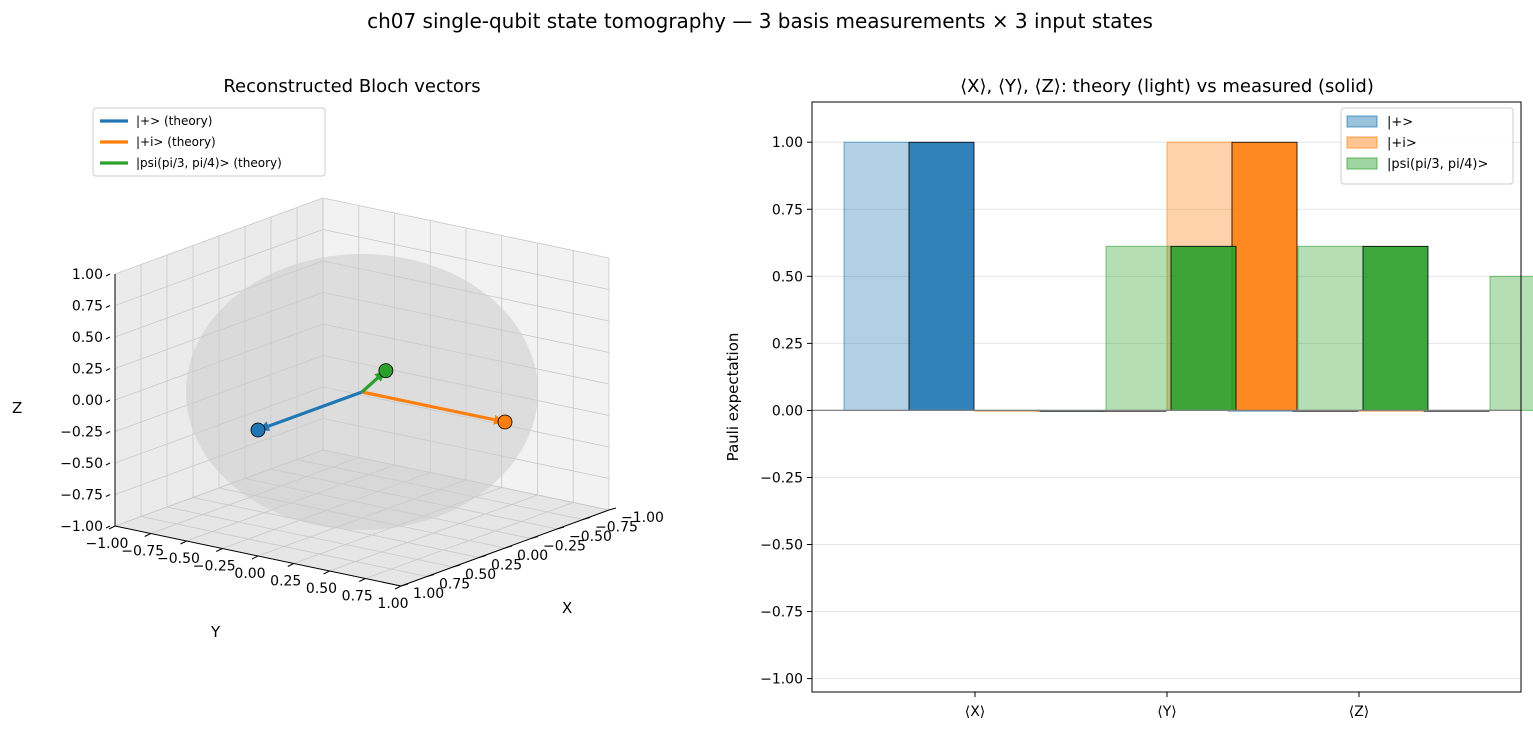 This screenshot has height=733, width=1533. What do you see at coordinates (642, 518) in the screenshot?
I see `bloch-x-tick-label: −1.00` at bounding box center [642, 518].